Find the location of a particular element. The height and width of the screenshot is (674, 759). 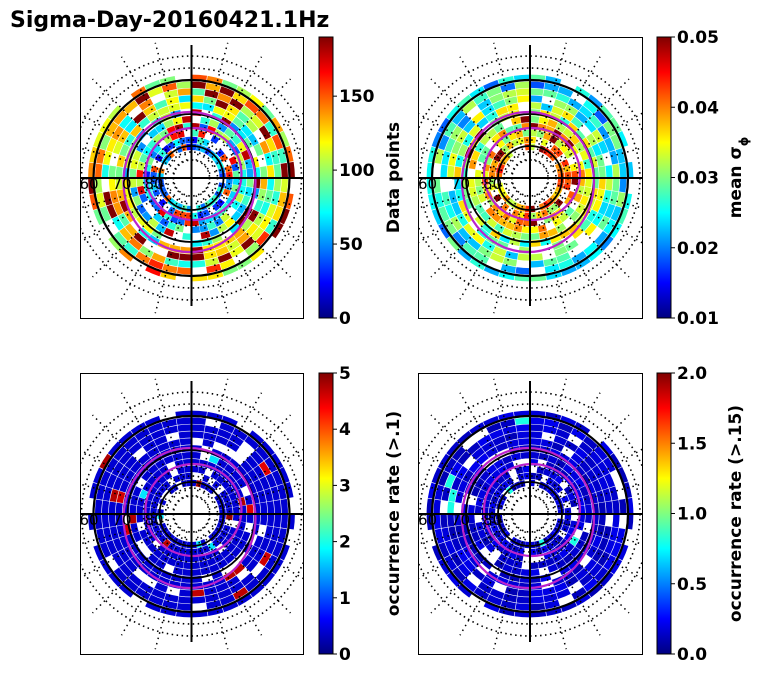

colorbar: 0 50 100 150 Data points is located at coordinates (361, 182).